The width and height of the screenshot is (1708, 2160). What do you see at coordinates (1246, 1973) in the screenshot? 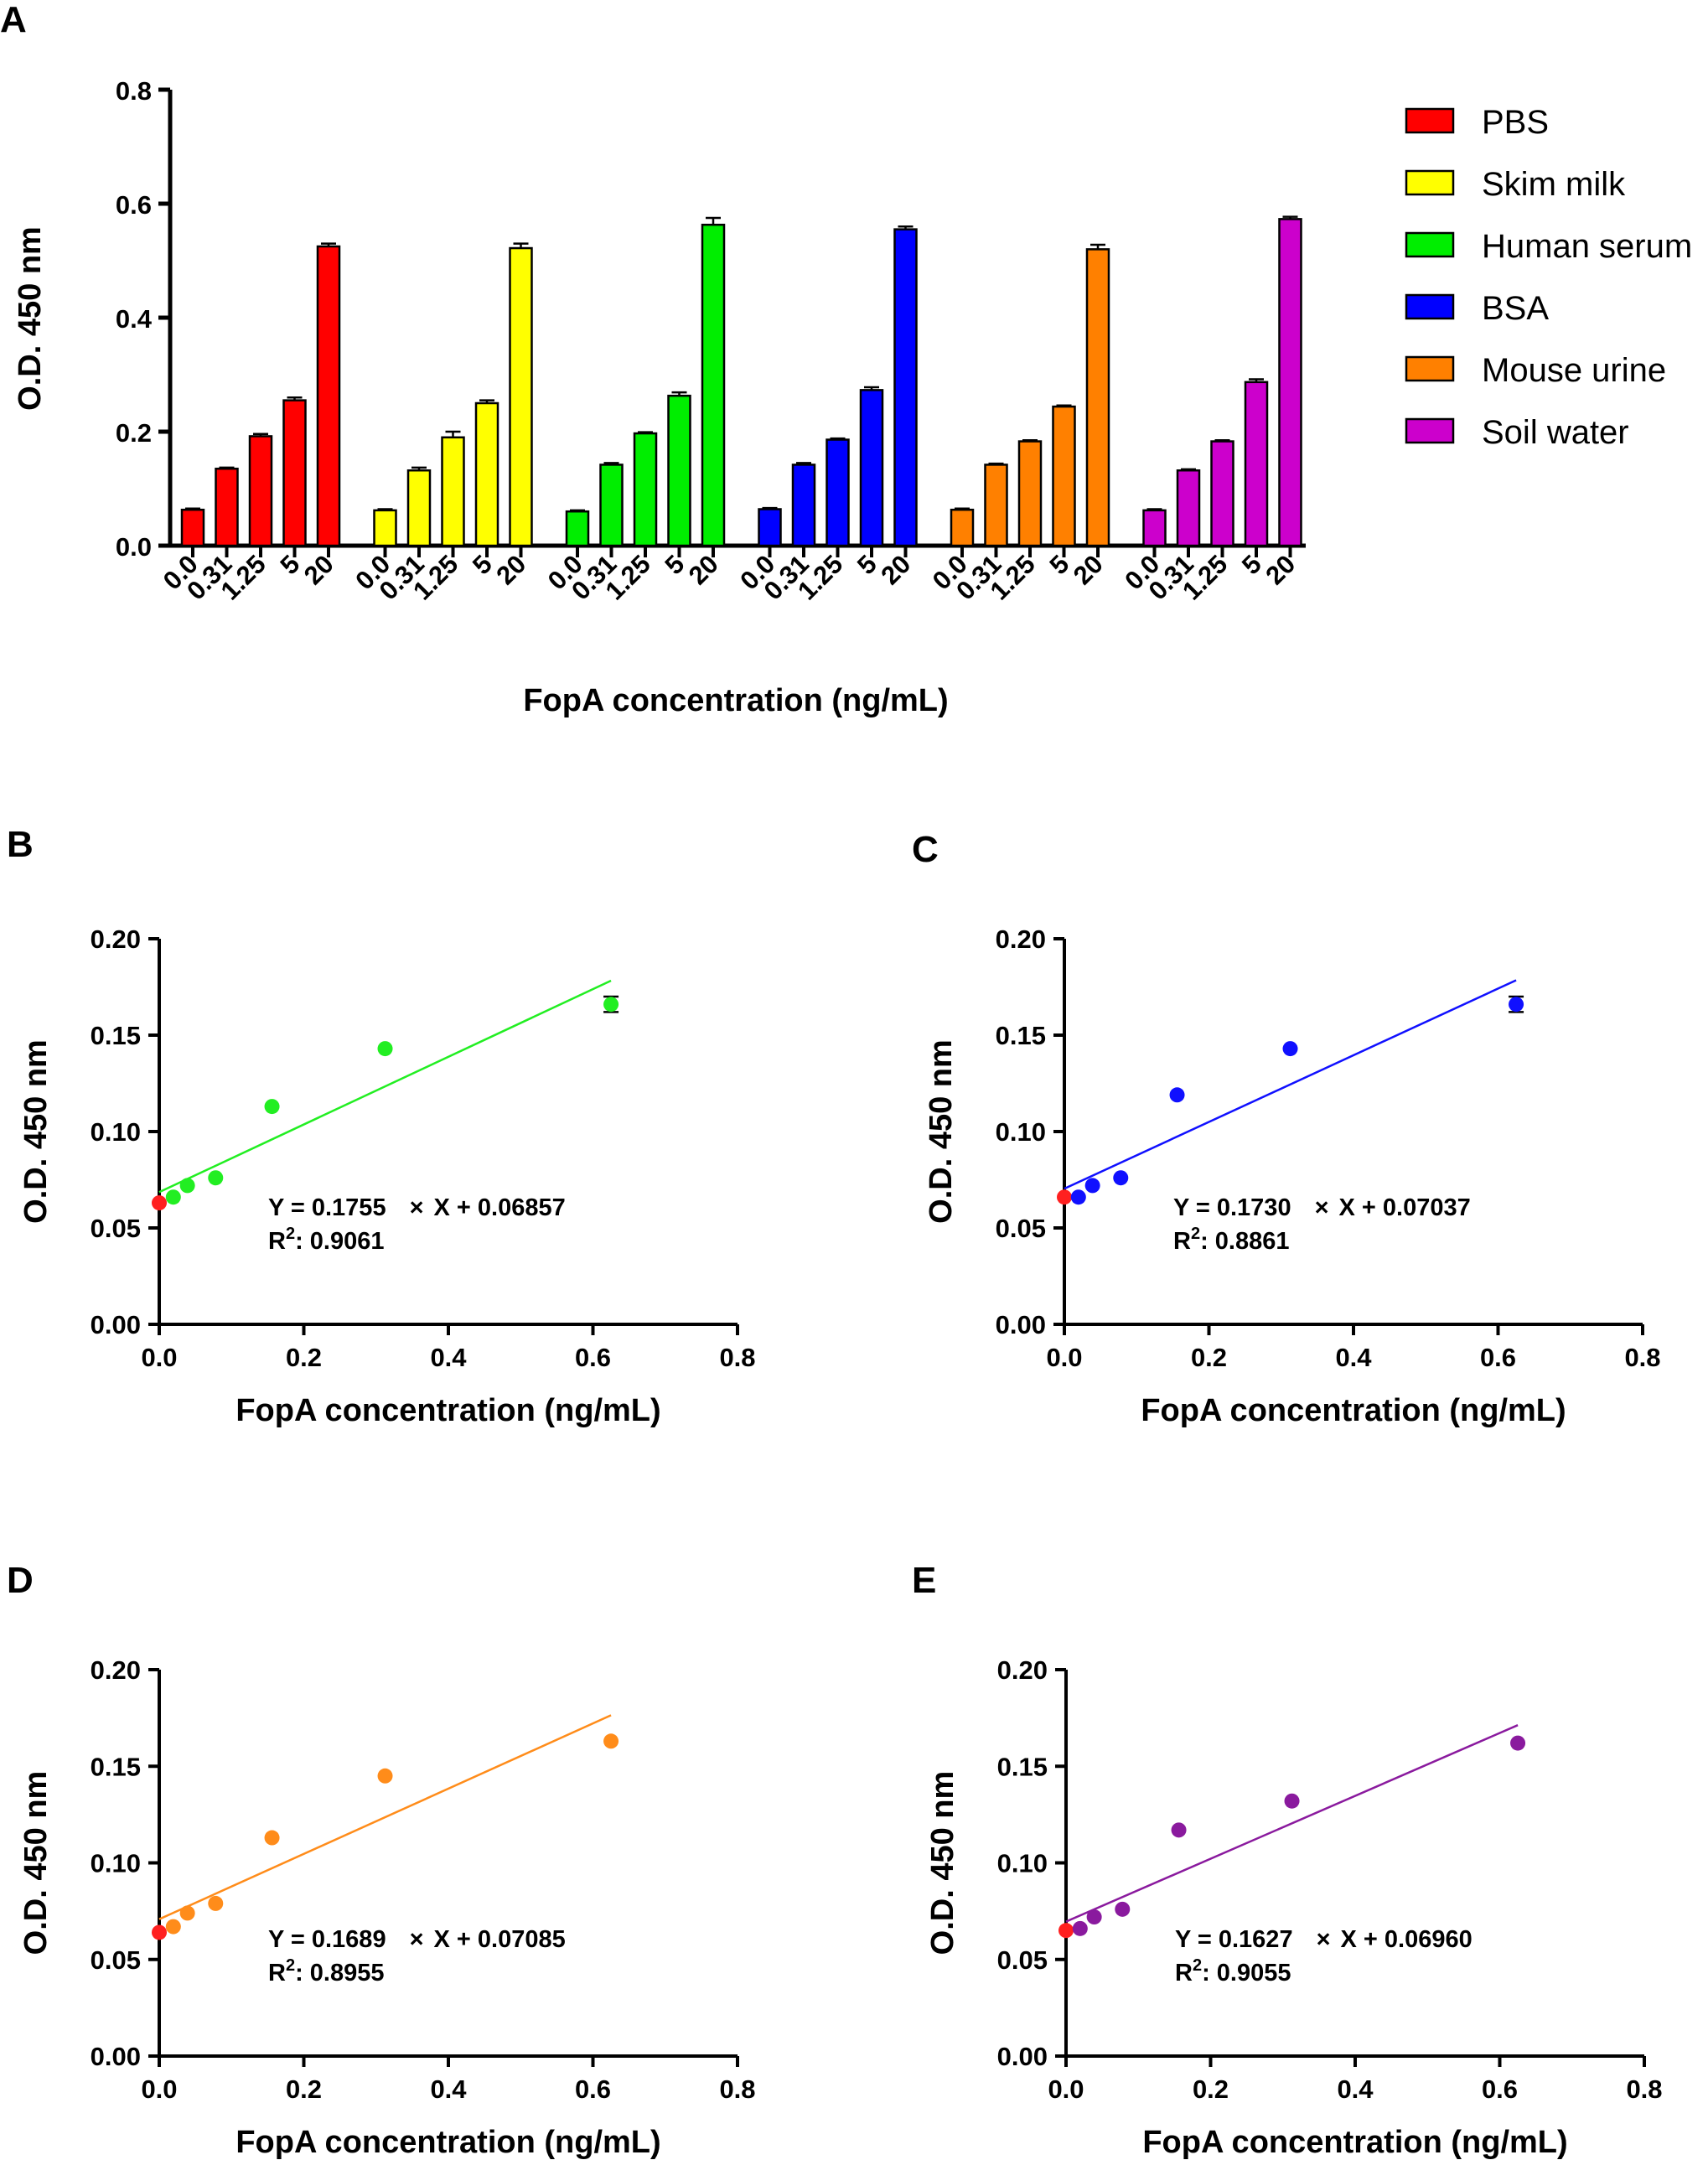
I see `r-squared-value: : 0.9055` at bounding box center [1246, 1973].